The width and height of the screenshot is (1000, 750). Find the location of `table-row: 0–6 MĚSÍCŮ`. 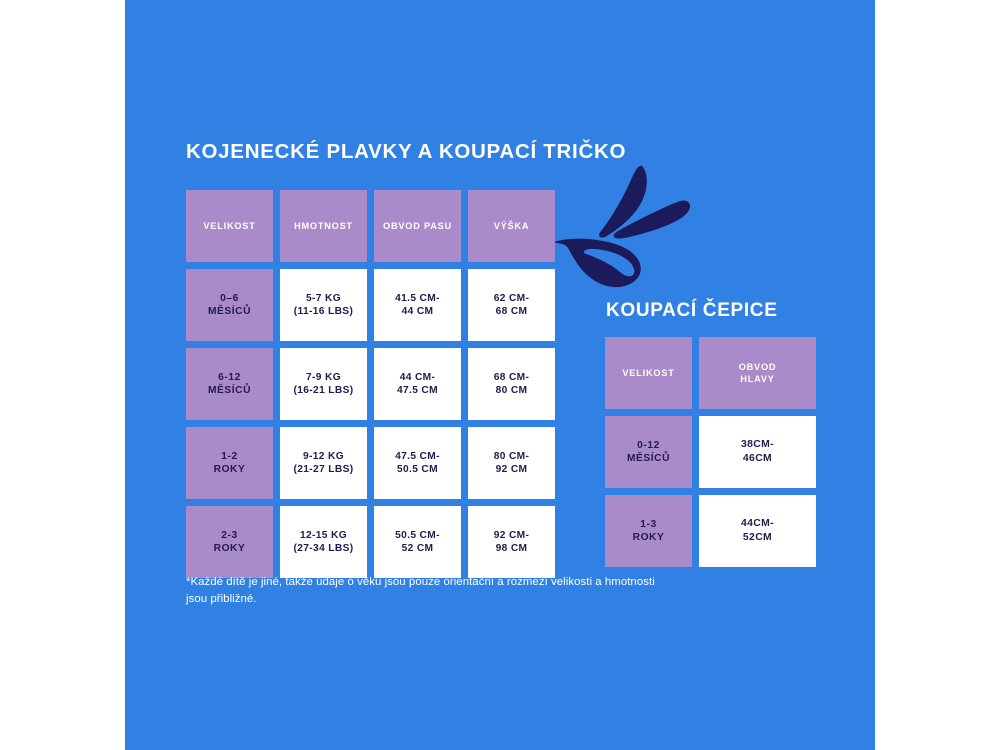

table-row: 0–6 MĚSÍCŮ is located at coordinates (229, 305).